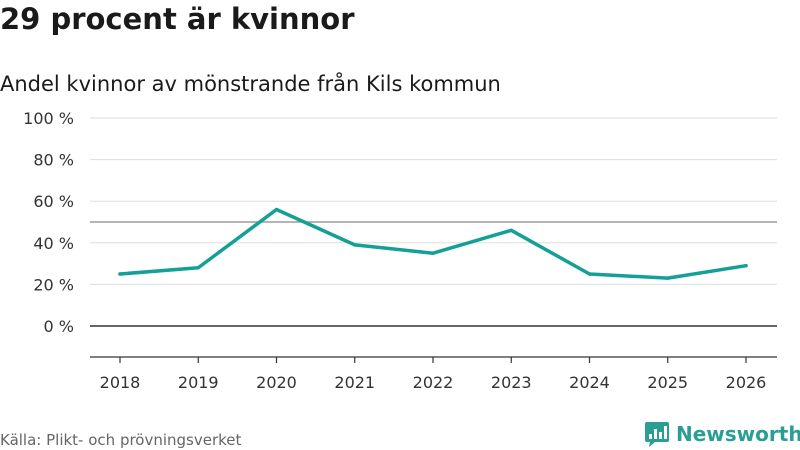  Describe the element at coordinates (53, 201) in the screenshot. I see `y-tick-label: 60 %` at that location.